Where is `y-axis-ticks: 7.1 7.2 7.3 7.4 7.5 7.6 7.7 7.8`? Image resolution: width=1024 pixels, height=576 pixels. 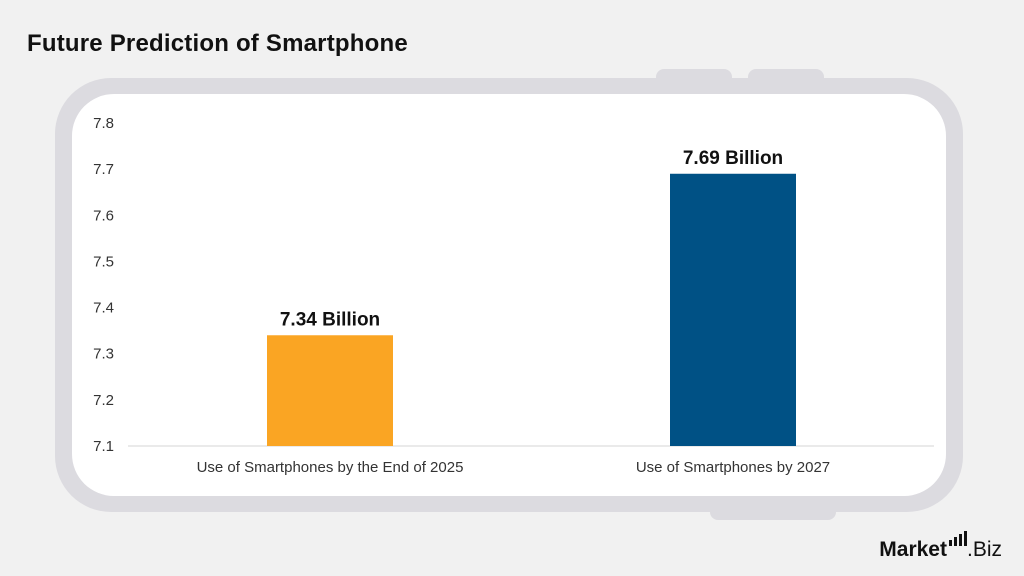 y-axis-ticks: 7.1 7.2 7.3 7.4 7.5 7.6 7.7 7.8 is located at coordinates (103, 285).